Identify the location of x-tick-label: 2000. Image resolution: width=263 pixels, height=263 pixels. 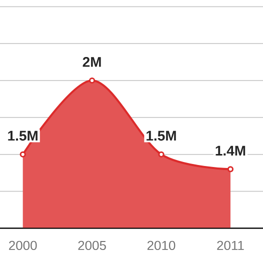
(23, 245).